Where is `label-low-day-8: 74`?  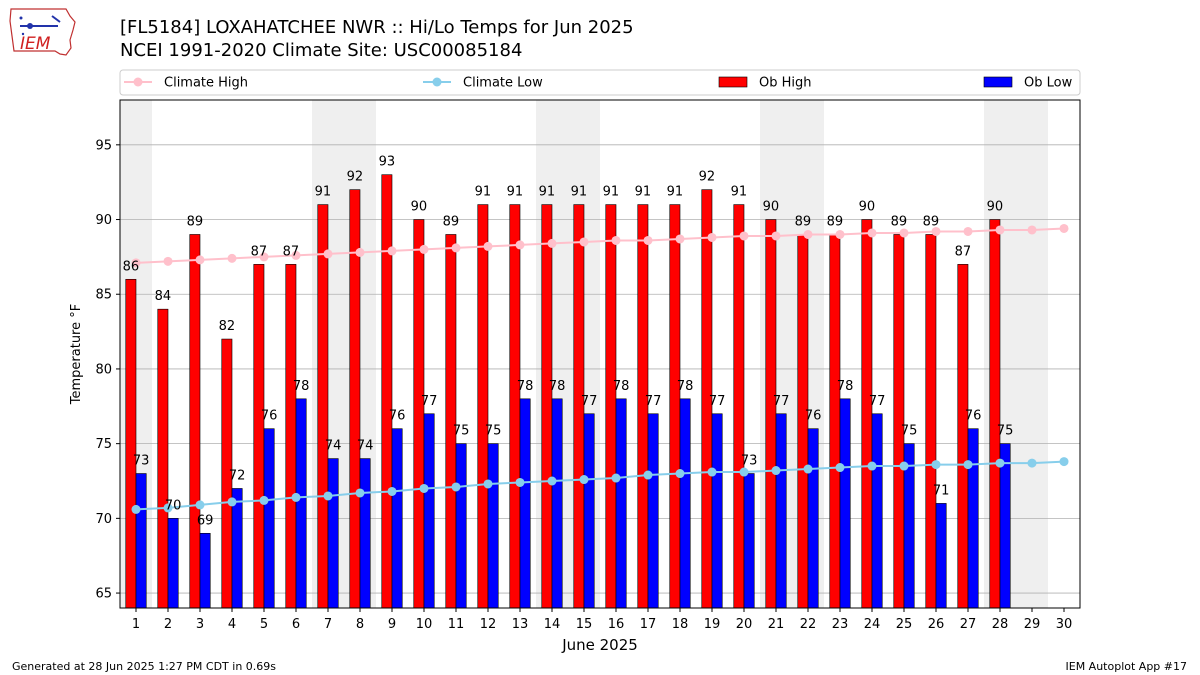
label-low-day-8: 74 is located at coordinates (365, 446).